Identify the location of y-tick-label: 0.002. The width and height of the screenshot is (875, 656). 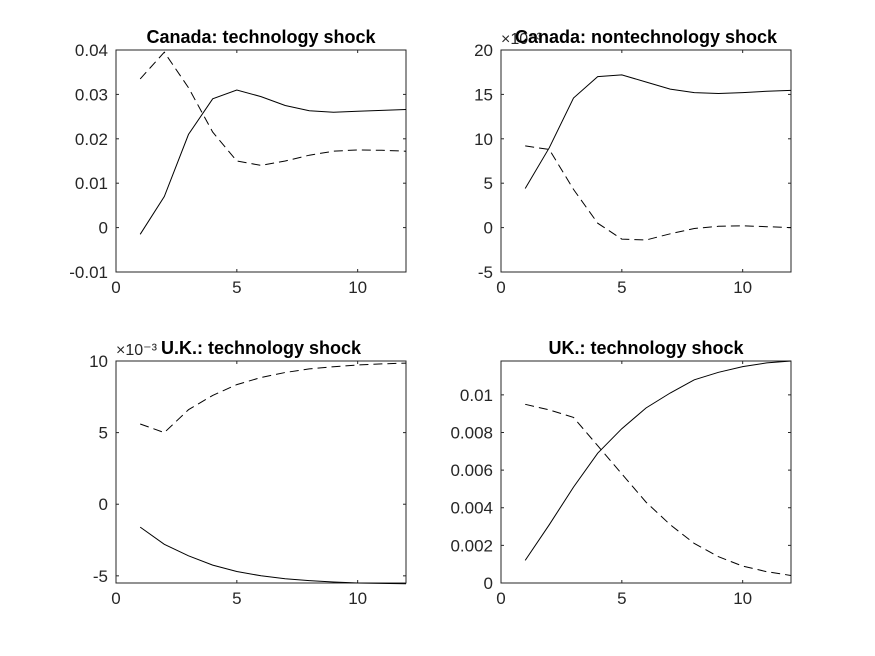
(471, 545).